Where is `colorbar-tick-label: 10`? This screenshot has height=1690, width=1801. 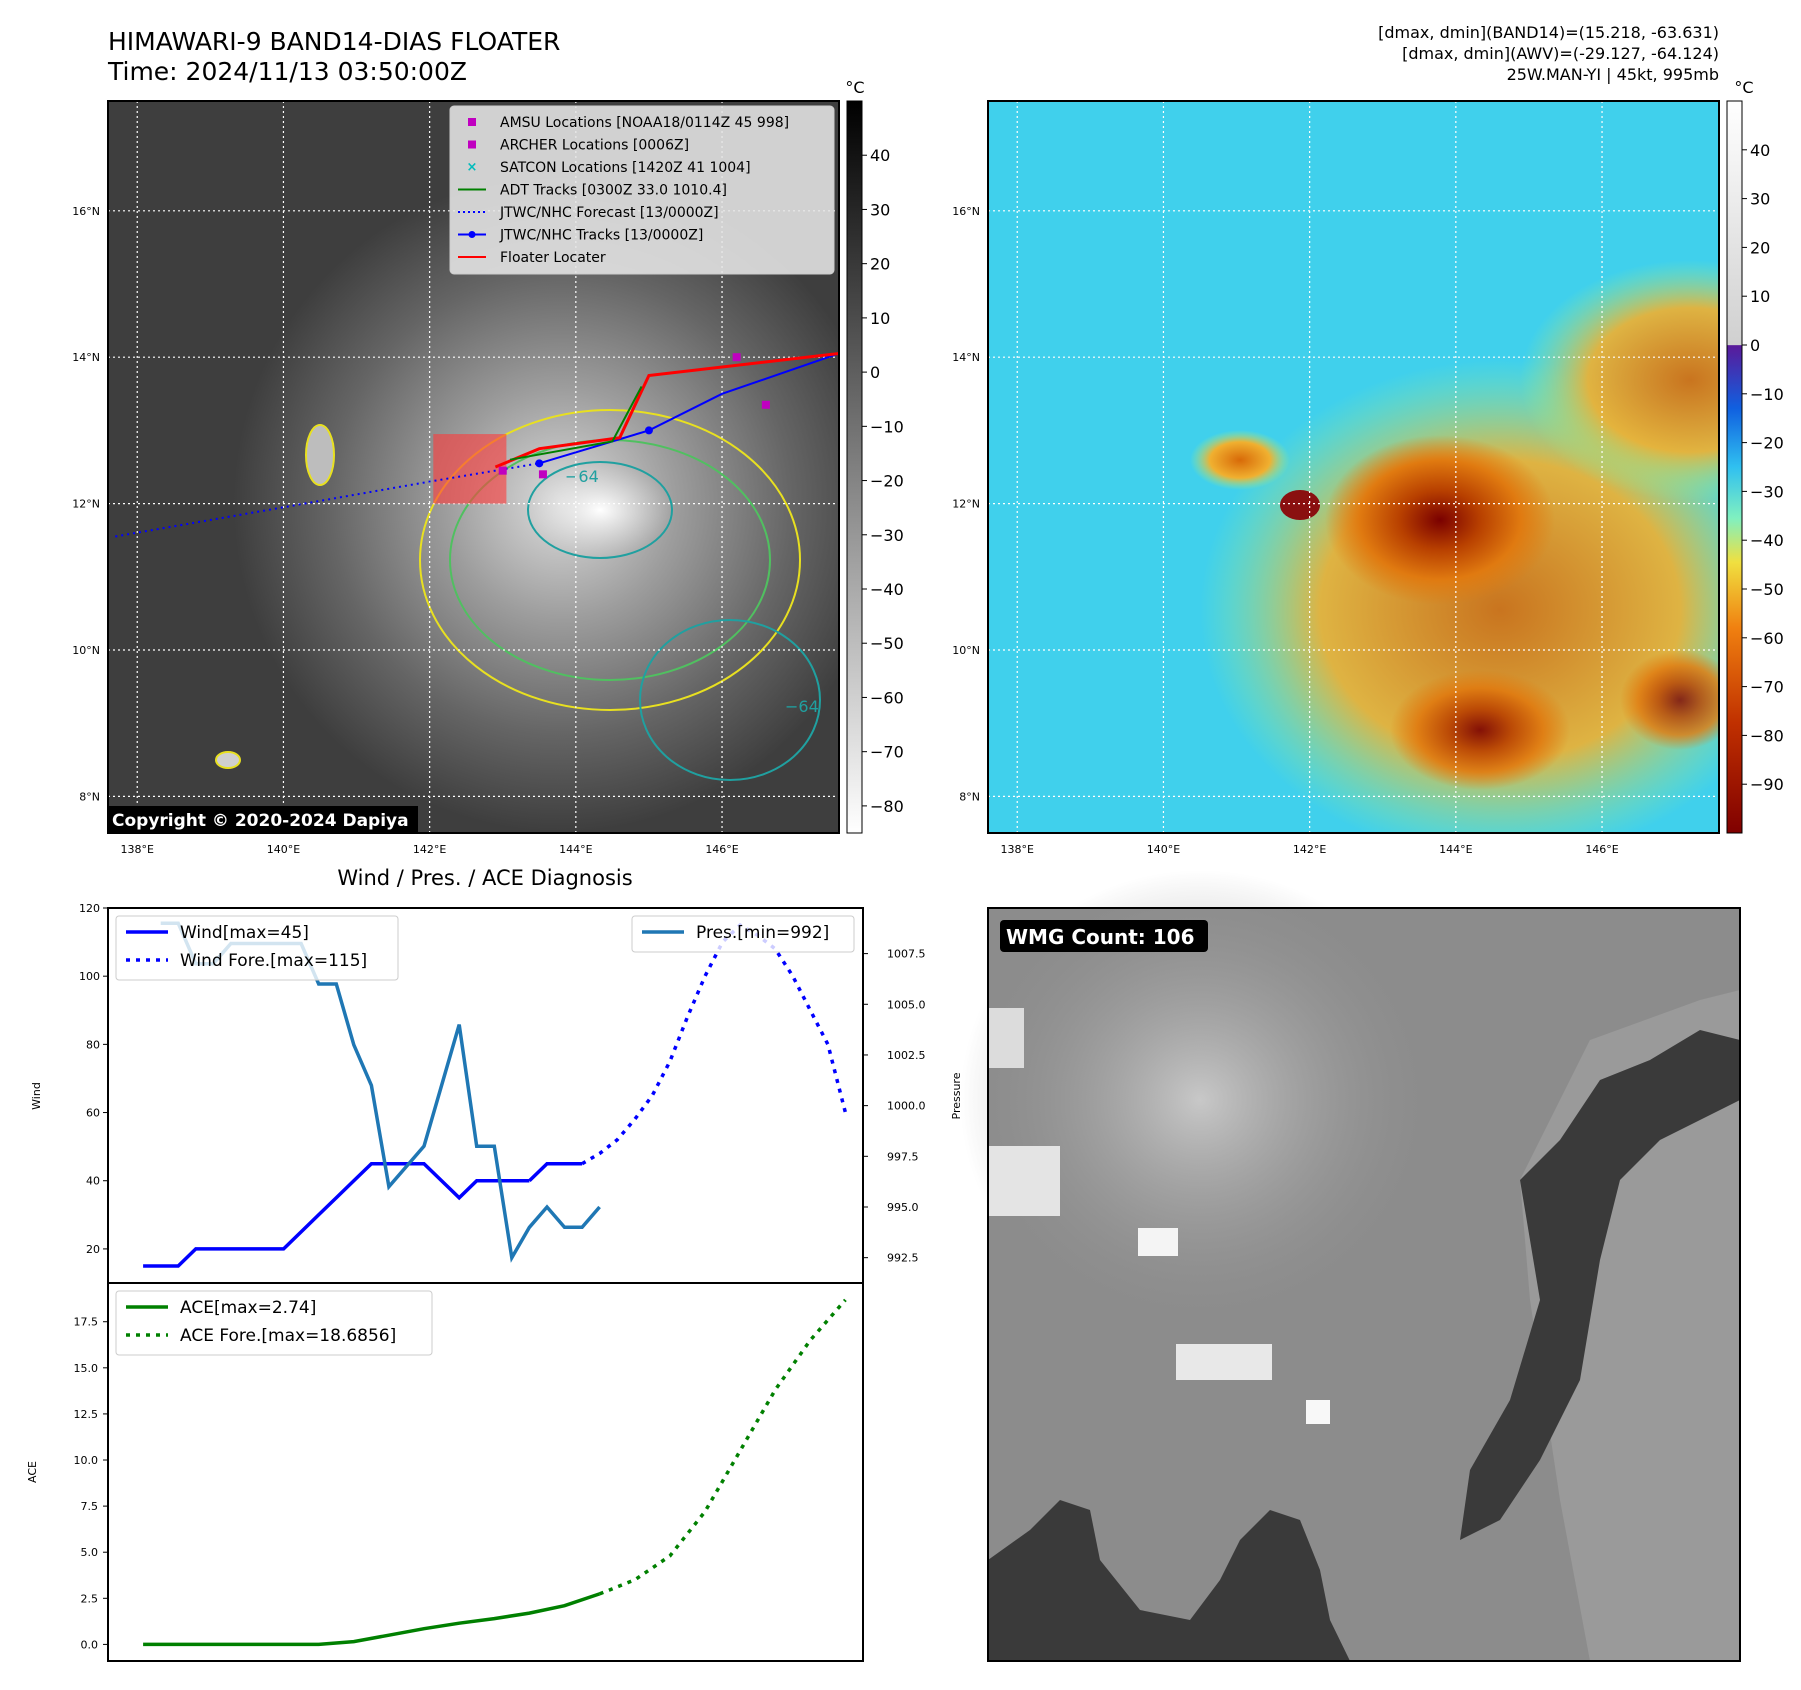
colorbar-tick-label: 10 is located at coordinates (1760, 296).